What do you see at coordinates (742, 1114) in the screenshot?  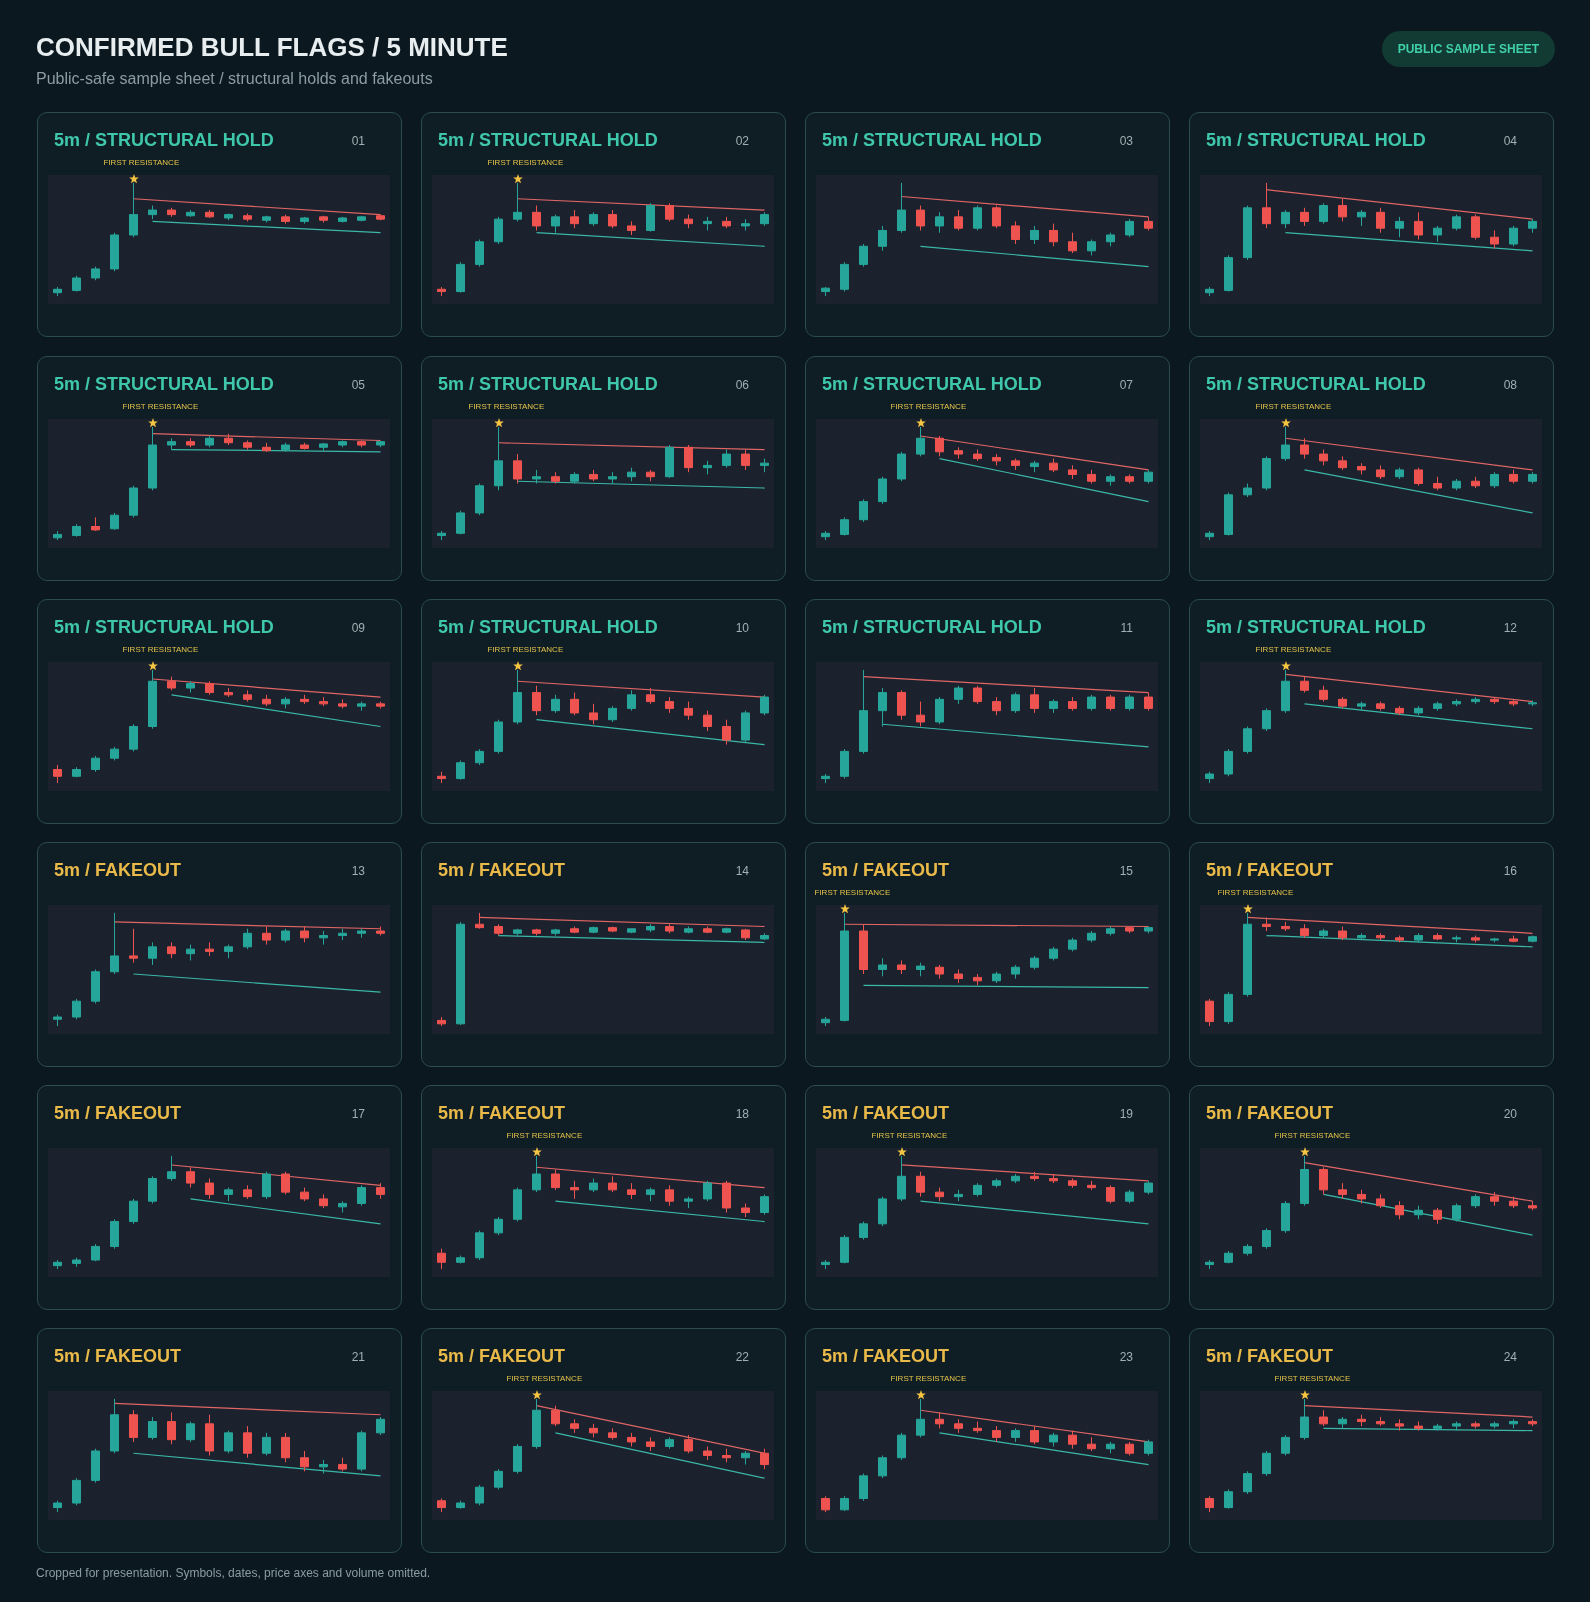 I see `chart-subtitle: 18` at bounding box center [742, 1114].